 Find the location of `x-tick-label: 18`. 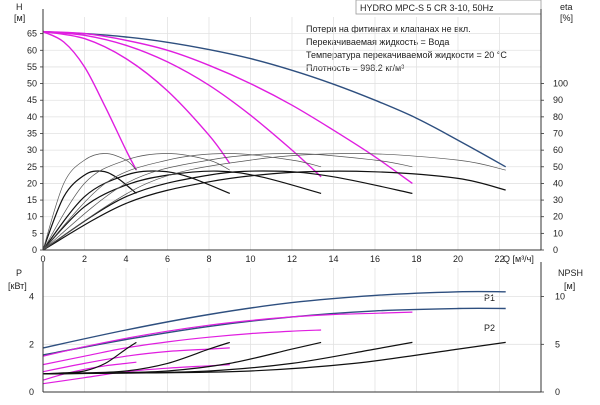

x-tick-label: 18 is located at coordinates (416, 259).